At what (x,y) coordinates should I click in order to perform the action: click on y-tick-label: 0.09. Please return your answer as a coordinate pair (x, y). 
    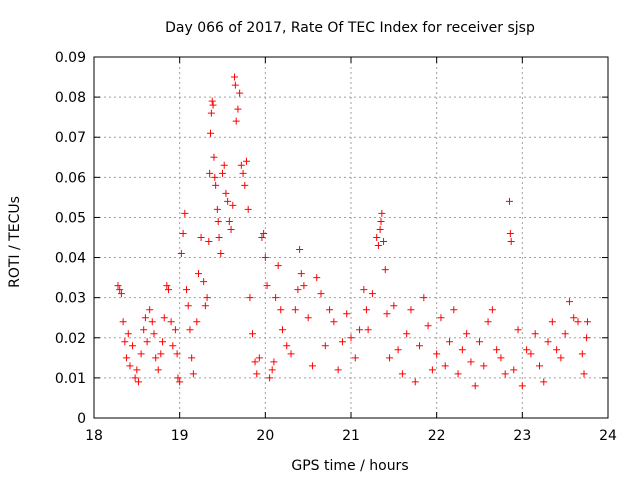
    Looking at the image, I should click on (70, 58).